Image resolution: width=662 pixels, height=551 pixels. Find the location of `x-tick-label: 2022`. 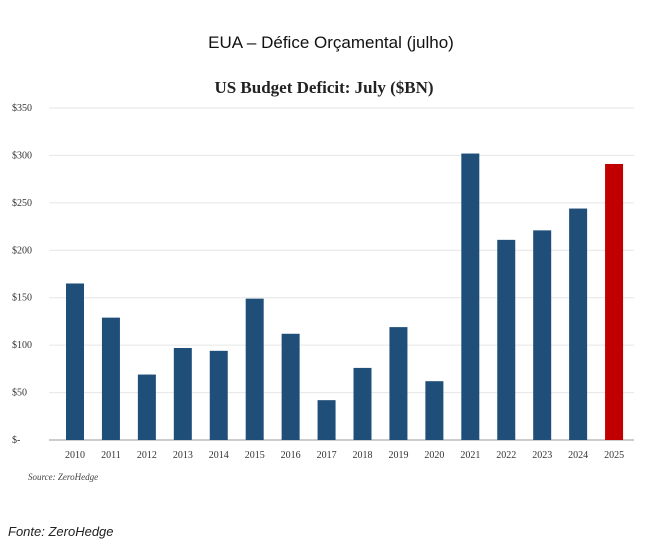

x-tick-label: 2022 is located at coordinates (506, 455).